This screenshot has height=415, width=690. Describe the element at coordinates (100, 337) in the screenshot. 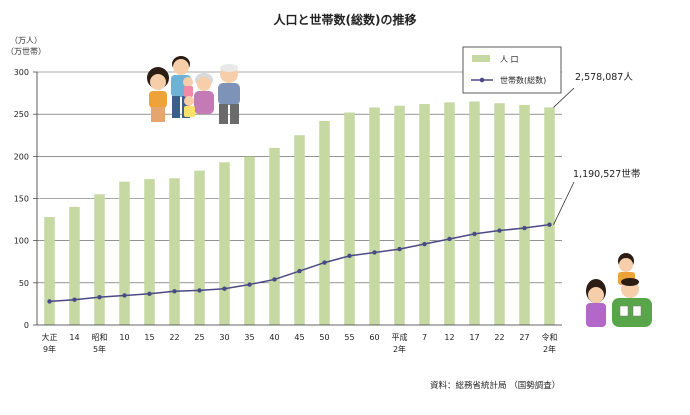

I see `x-tick-label: 昭和` at that location.